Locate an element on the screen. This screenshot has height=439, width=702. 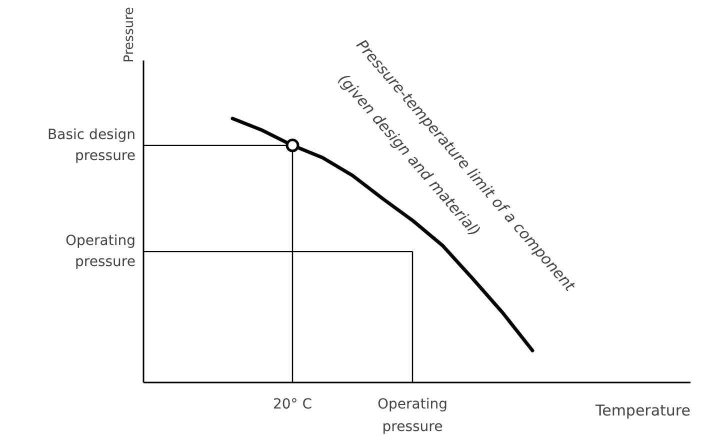
text: Pressure is located at coordinates (129, 34).